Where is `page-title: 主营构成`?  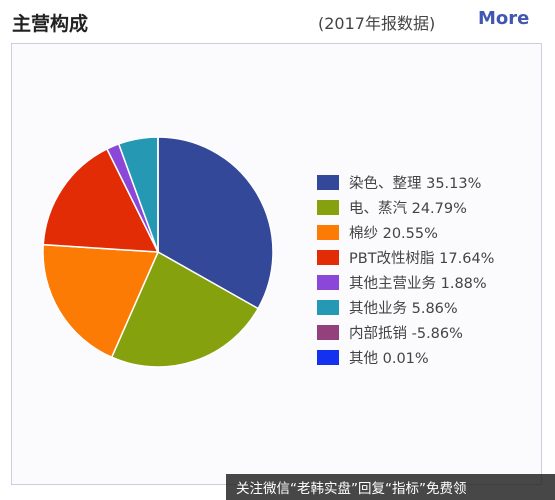 page-title: 主营构成 is located at coordinates (50, 24).